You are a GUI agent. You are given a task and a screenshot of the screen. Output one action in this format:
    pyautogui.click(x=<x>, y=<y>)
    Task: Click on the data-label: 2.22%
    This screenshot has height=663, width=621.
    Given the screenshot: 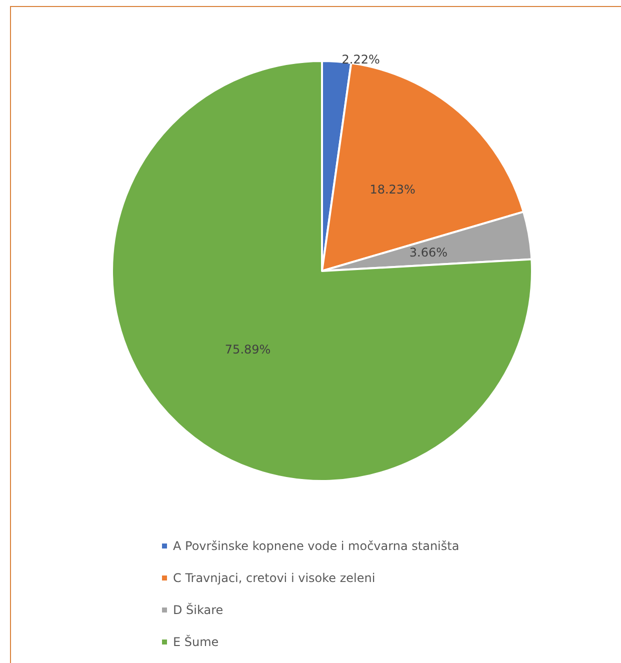 What is the action you would take?
    pyautogui.click(x=361, y=59)
    